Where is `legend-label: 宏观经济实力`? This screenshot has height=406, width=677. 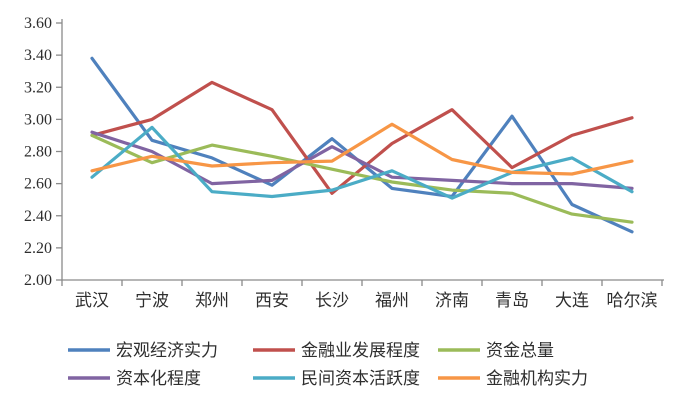
legend-label: 宏观经济实力 is located at coordinates (167, 350).